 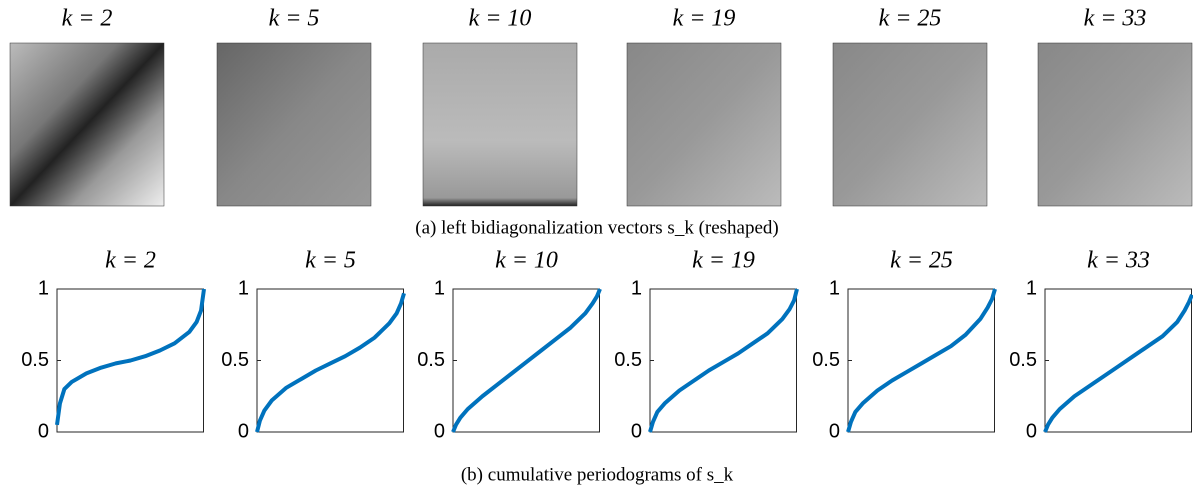 What do you see at coordinates (87, 19) in the screenshot?
I see `image-title: k = 2` at bounding box center [87, 19].